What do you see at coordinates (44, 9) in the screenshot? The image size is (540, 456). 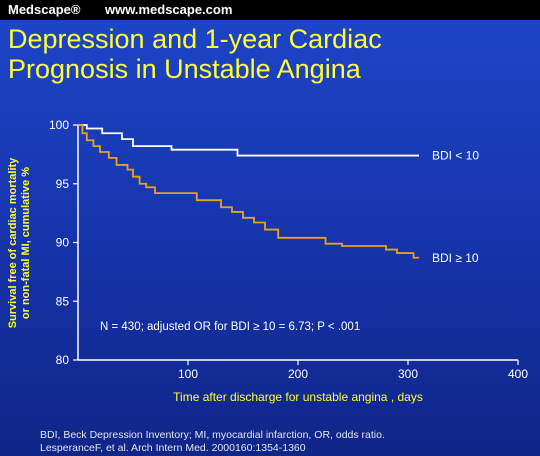 I see `brand-name: Medscape®` at bounding box center [44, 9].